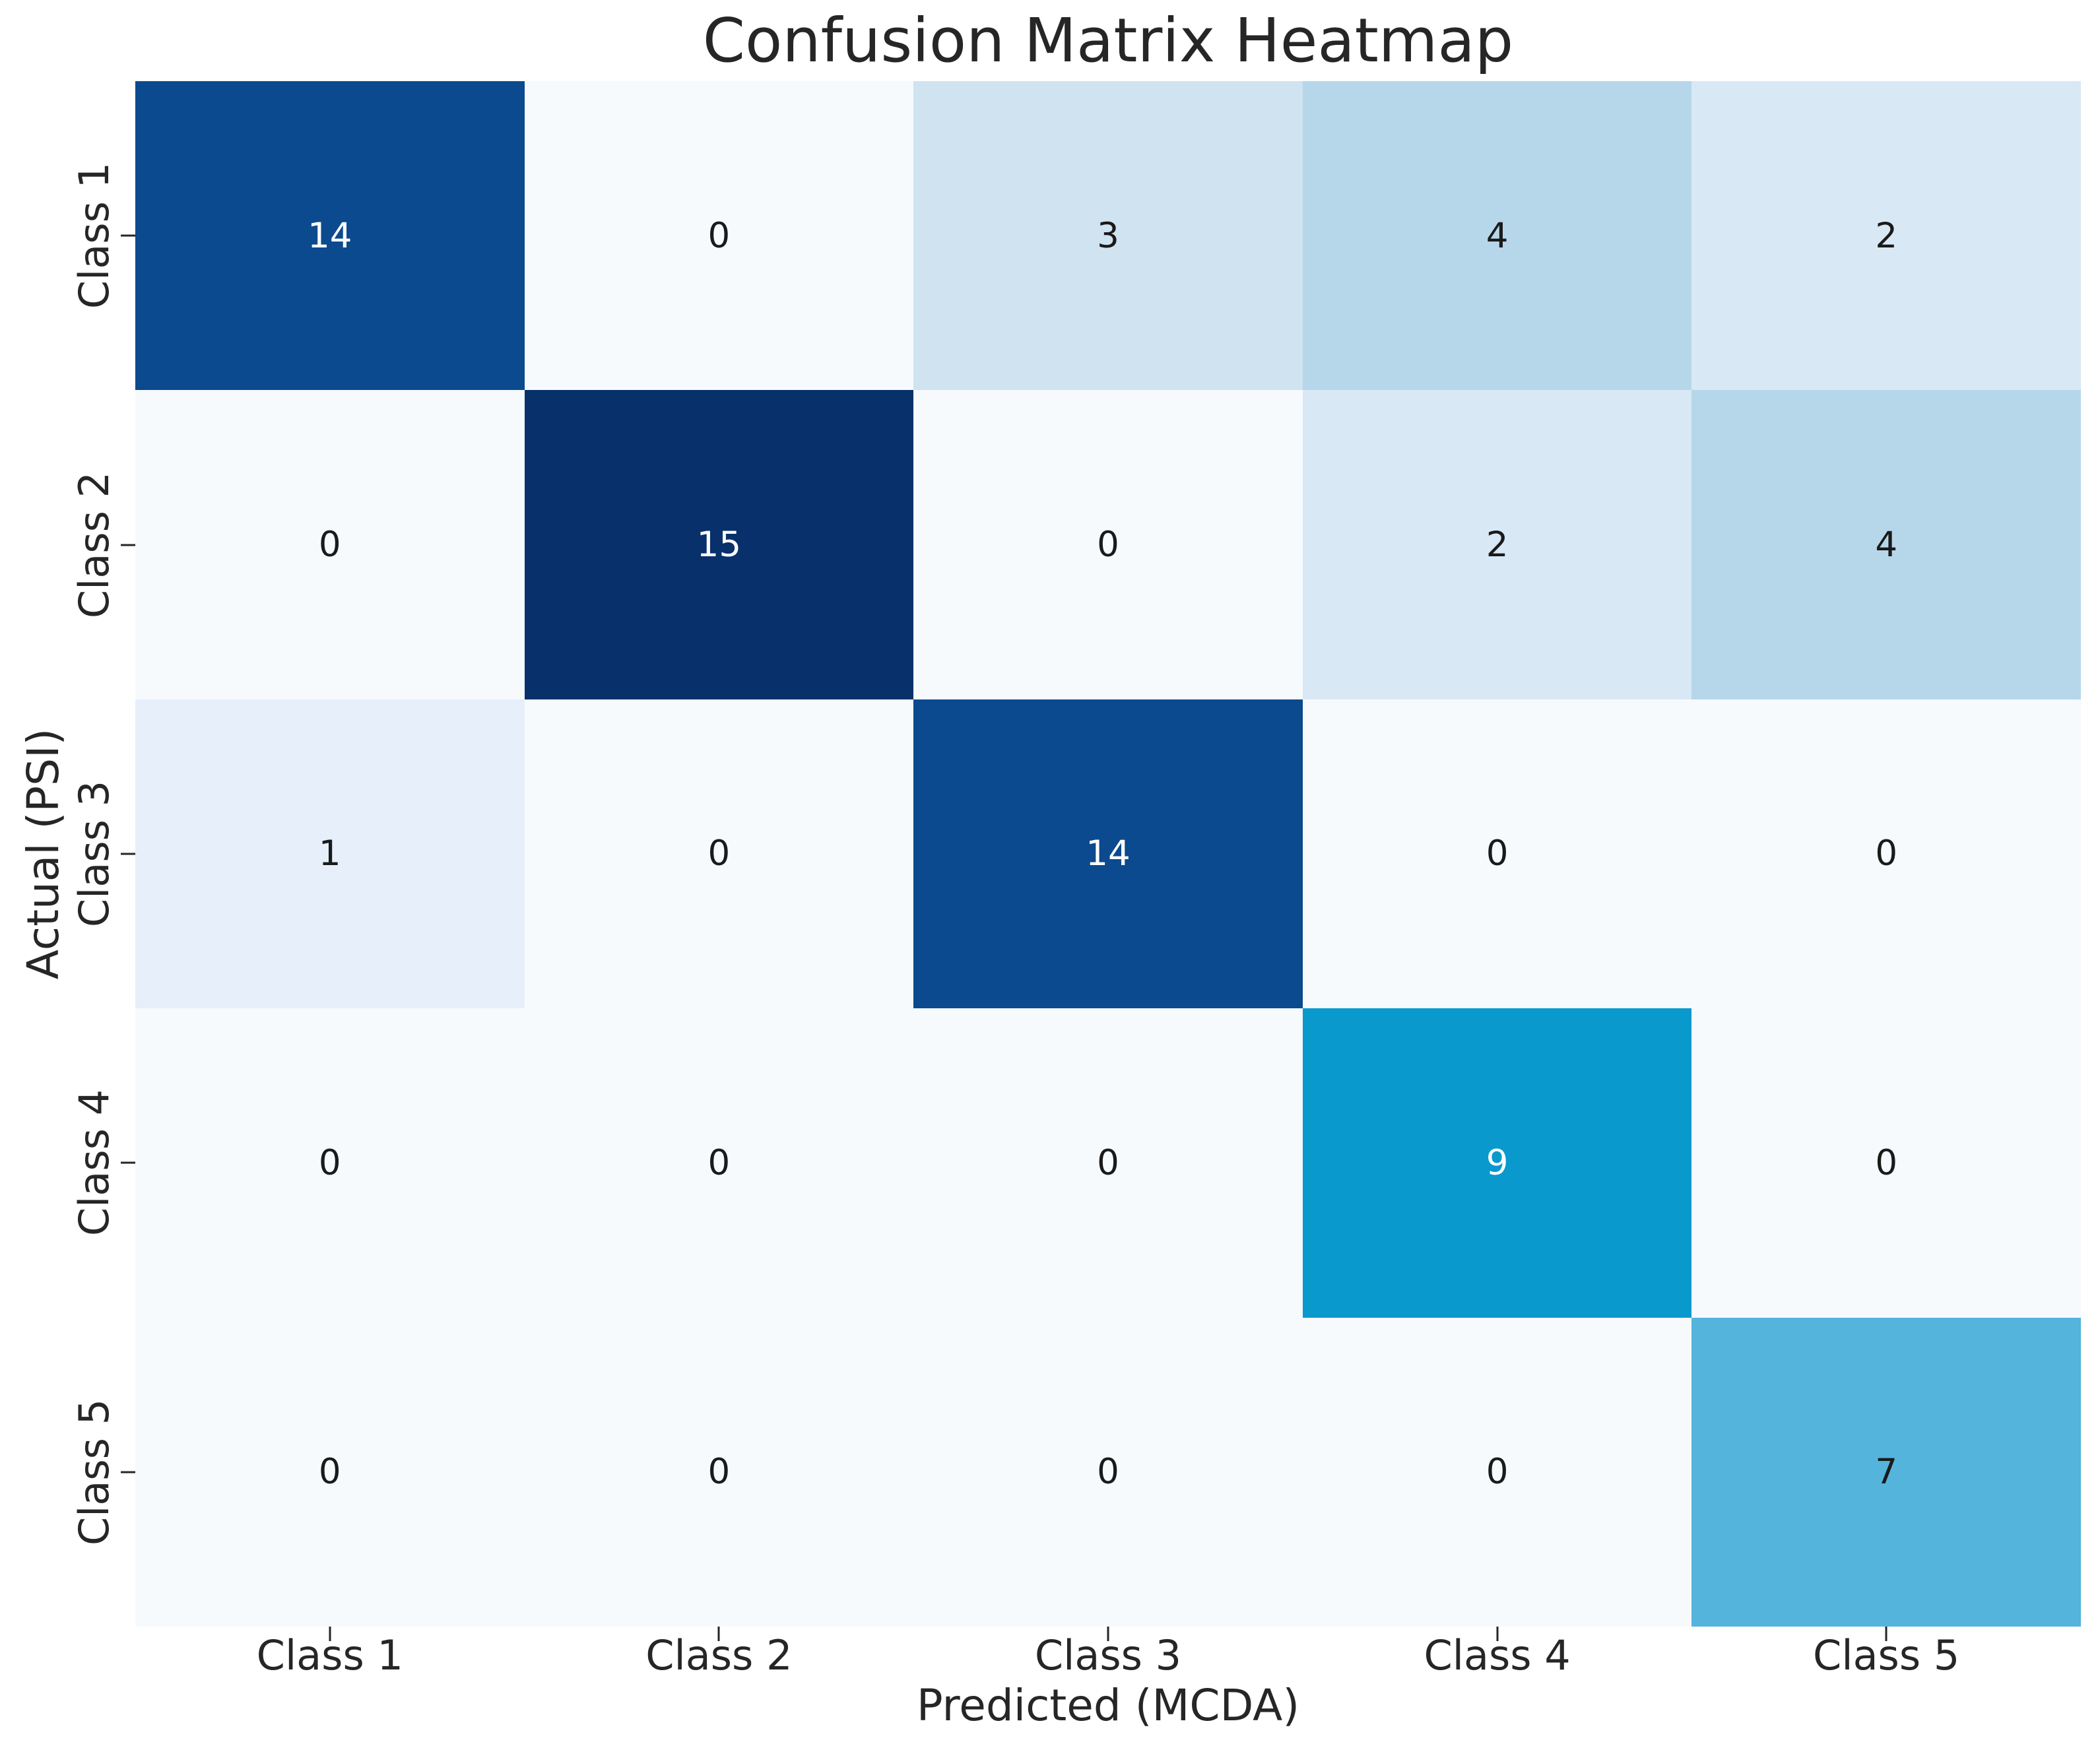 Image resolution: width=2100 pixels, height=1748 pixels. Describe the element at coordinates (94, 854) in the screenshot. I see `y-tick-label: Class 3` at that location.